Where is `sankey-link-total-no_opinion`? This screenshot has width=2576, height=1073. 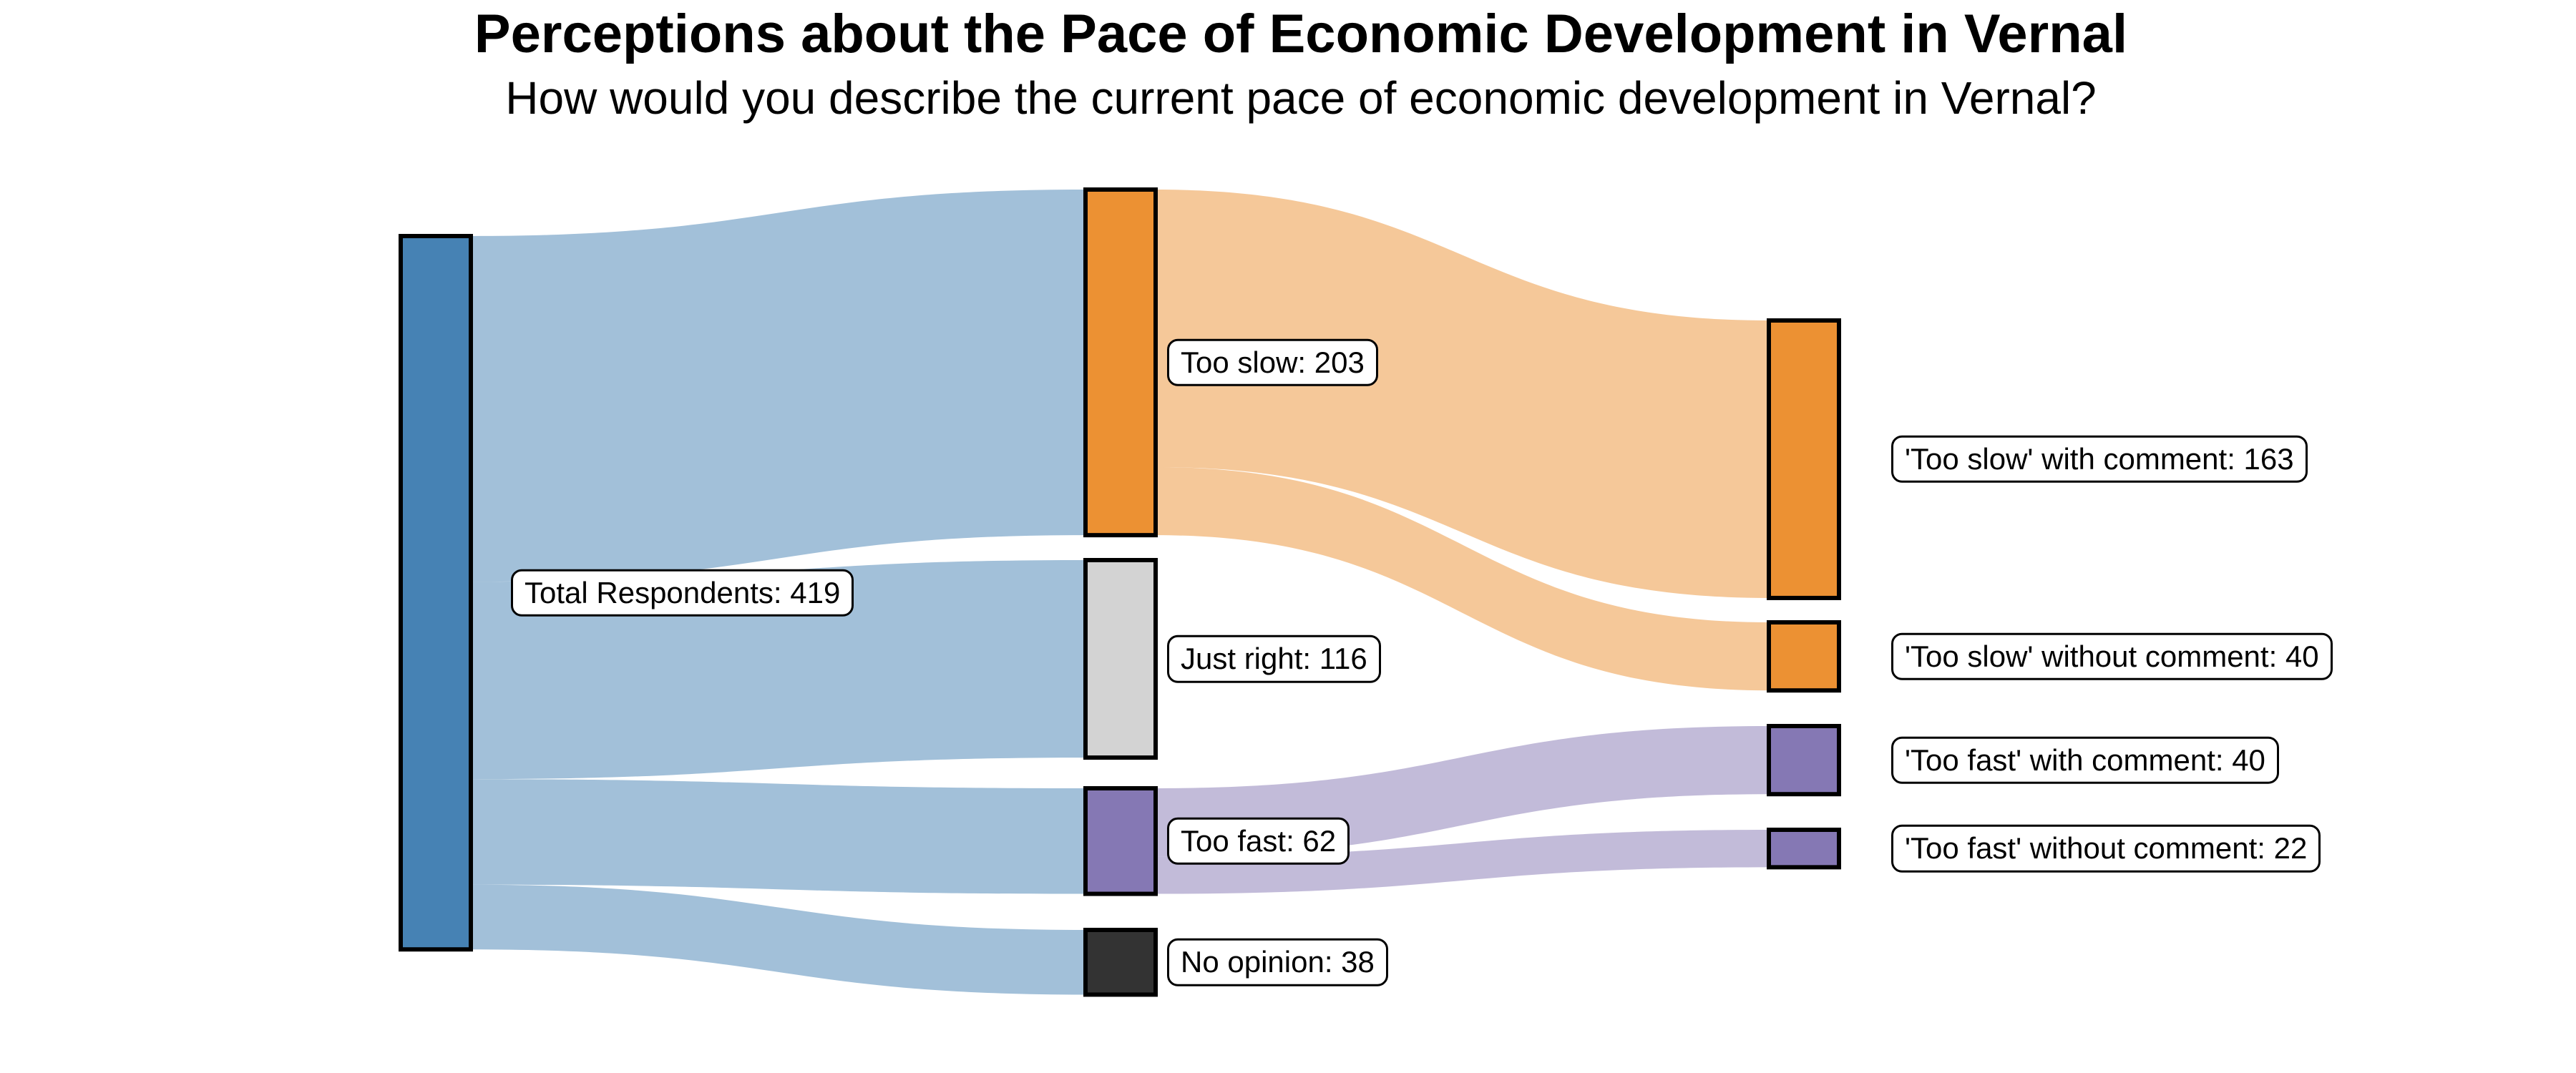
sankey-link-total-no_opinion is located at coordinates (778, 939).